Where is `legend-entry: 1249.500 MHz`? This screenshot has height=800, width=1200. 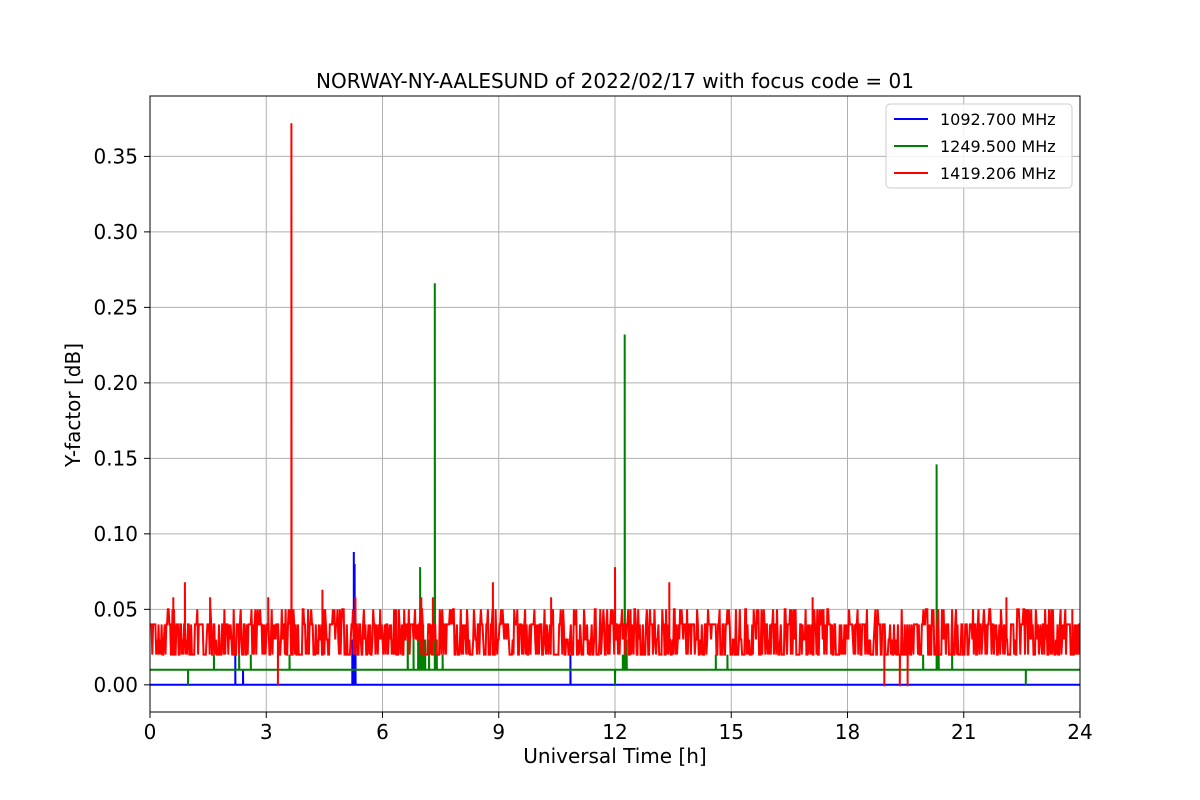 legend-entry: 1249.500 MHz is located at coordinates (998, 146).